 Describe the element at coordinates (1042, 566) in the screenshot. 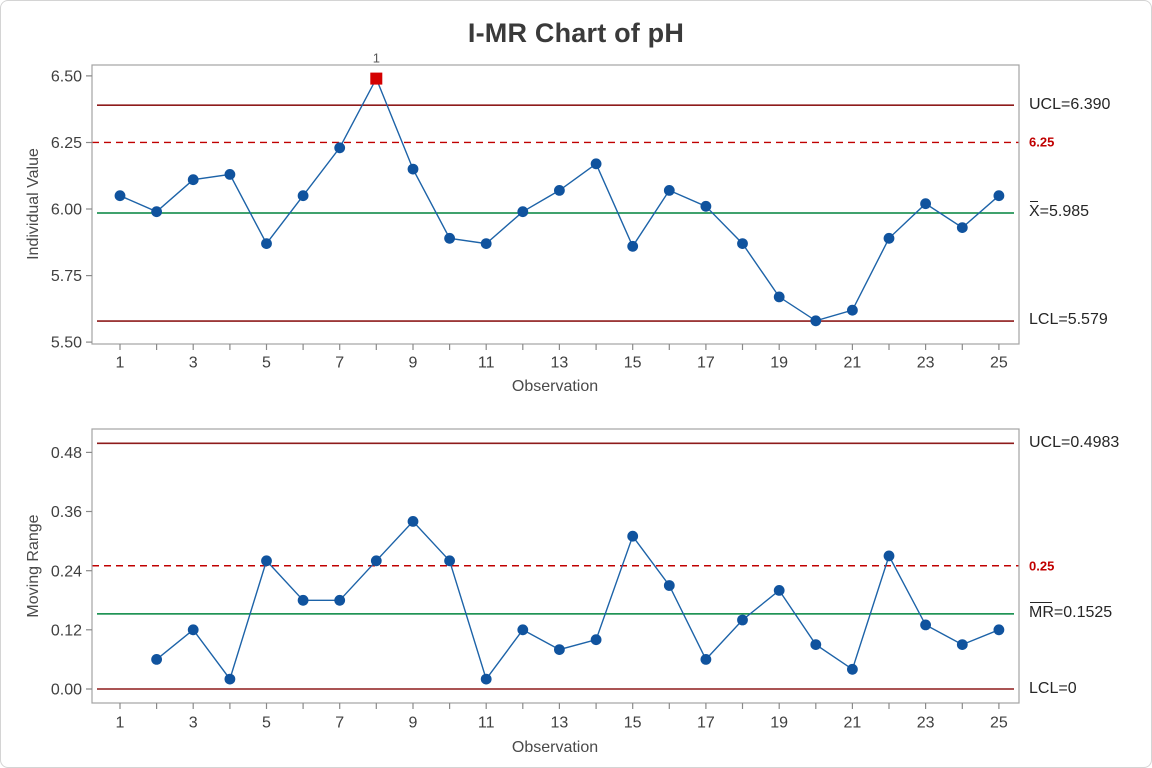

I see `spec-label-moving-range: 0.25` at that location.